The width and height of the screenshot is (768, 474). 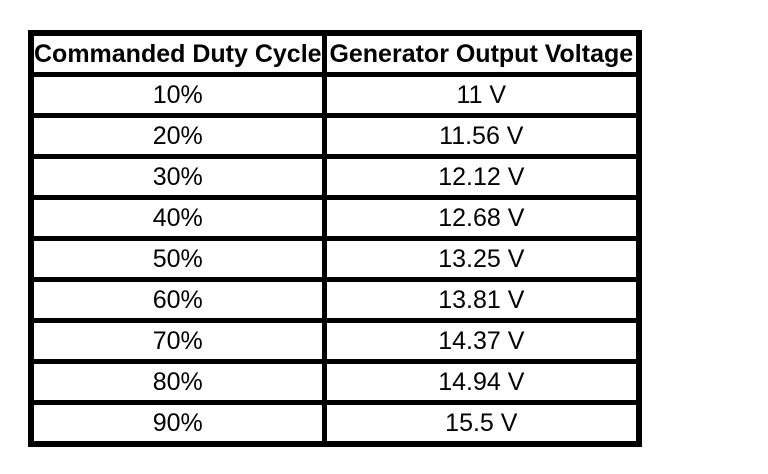 What do you see at coordinates (481, 53) in the screenshot?
I see `column-header-output-voltage: Generator Output Voltage` at bounding box center [481, 53].